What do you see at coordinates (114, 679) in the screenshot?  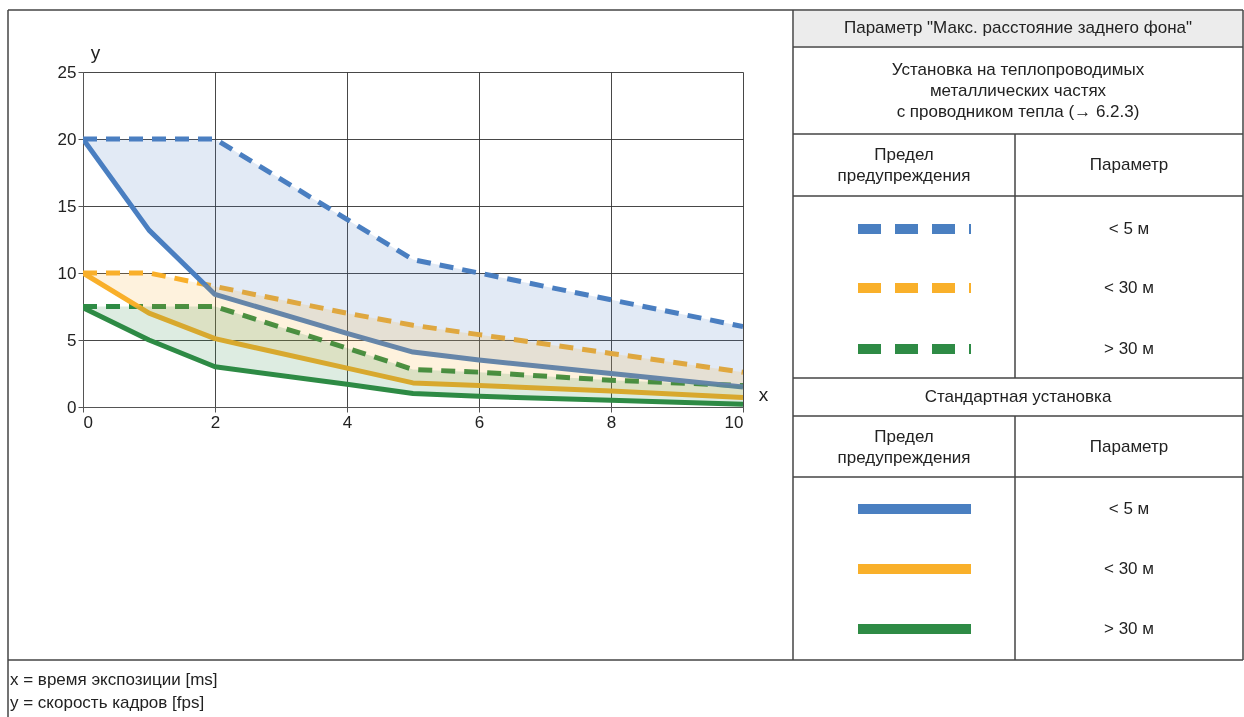 I see `text: x = время экспозиции [ms]` at bounding box center [114, 679].